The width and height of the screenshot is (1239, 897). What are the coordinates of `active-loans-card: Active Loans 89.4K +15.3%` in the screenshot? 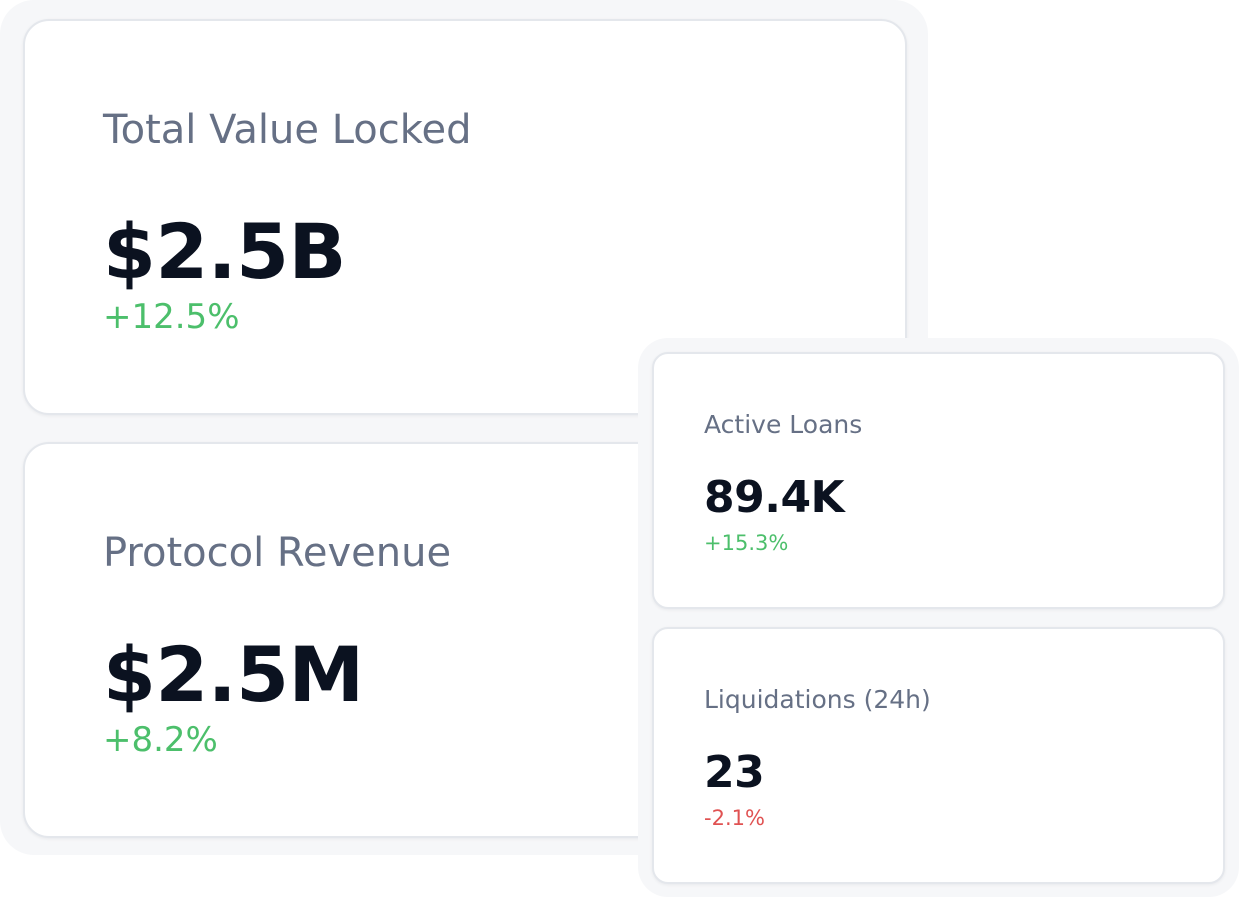 It's located at (938, 480).